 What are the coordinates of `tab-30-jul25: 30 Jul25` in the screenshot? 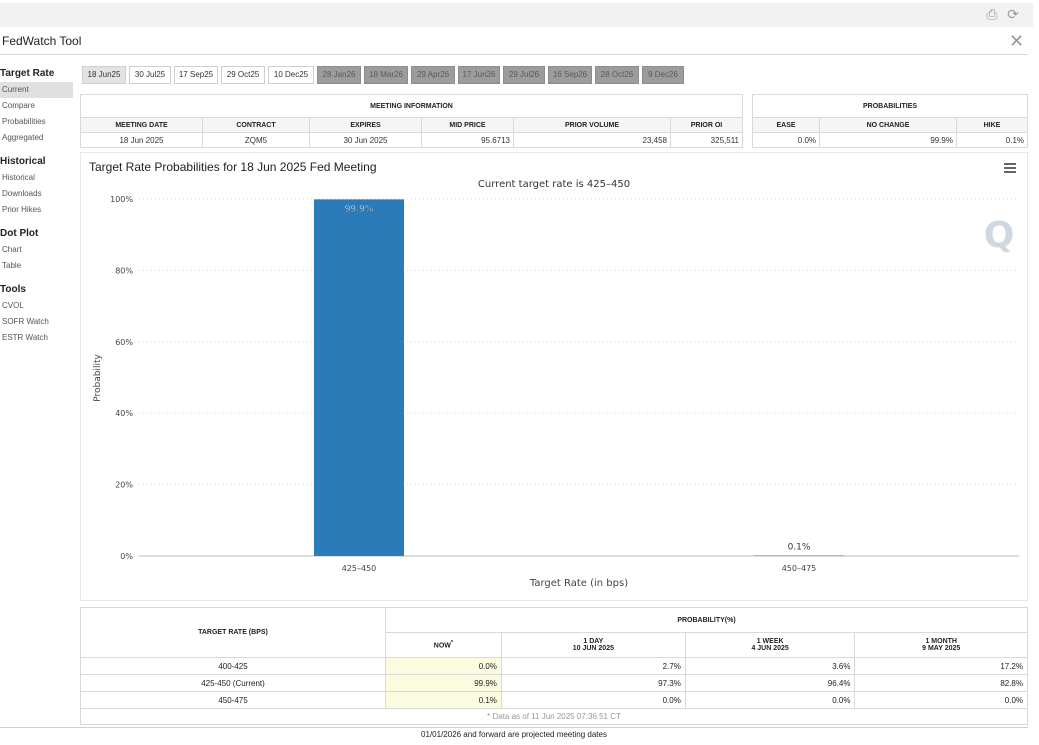 It's located at (150, 75).